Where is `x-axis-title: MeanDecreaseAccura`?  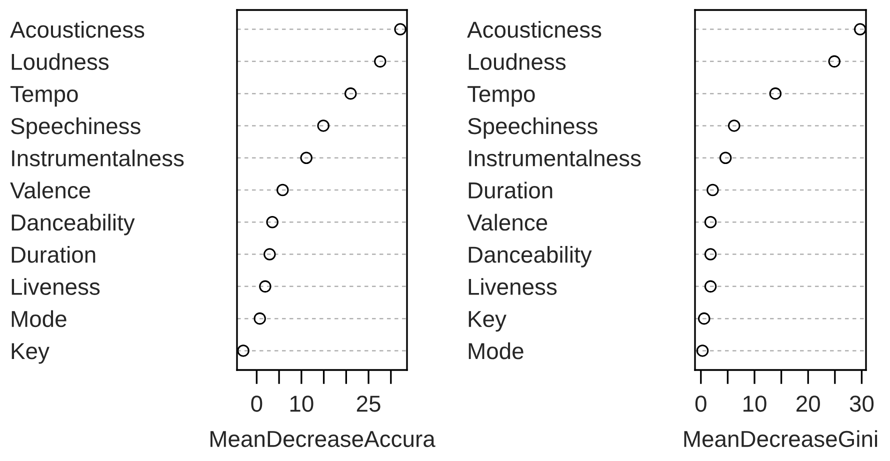
x-axis-title: MeanDecreaseAccura is located at coordinates (323, 439).